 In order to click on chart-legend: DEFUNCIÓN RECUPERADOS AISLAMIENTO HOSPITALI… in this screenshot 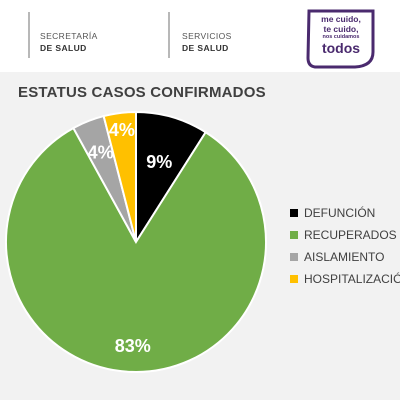, I will do `click(345, 250)`.